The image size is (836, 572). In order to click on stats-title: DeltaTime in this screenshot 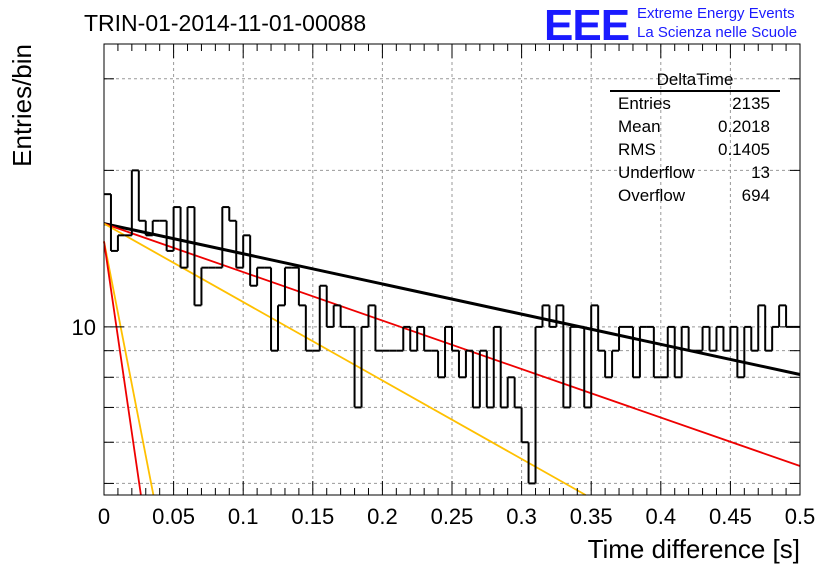, I will do `click(695, 81)`.